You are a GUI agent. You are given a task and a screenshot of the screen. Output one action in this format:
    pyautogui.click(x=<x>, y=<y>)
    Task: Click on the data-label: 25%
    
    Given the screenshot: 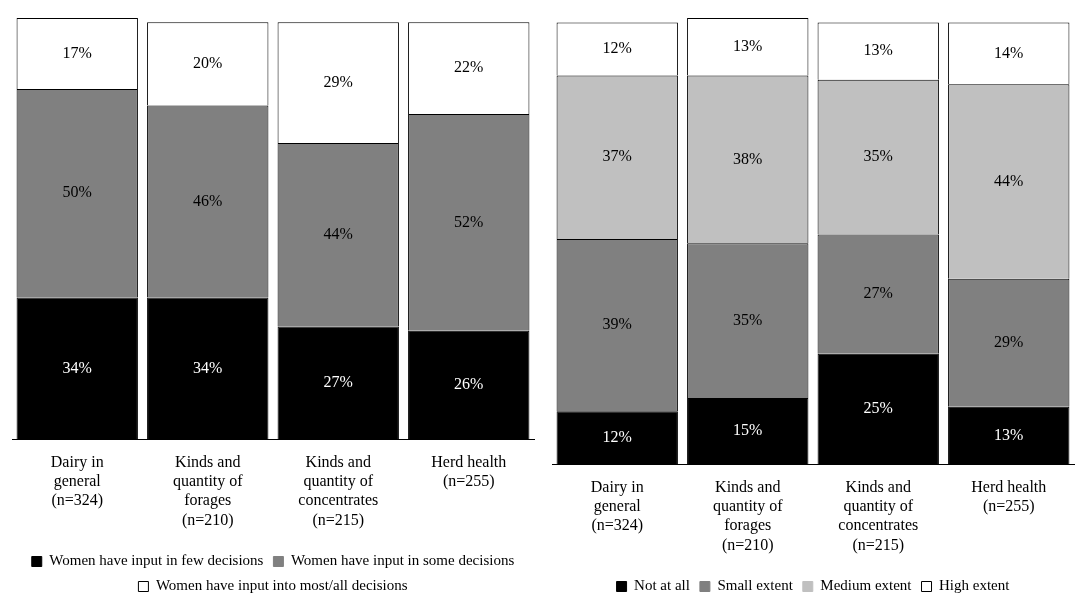 What is the action you would take?
    pyautogui.click(x=878, y=408)
    